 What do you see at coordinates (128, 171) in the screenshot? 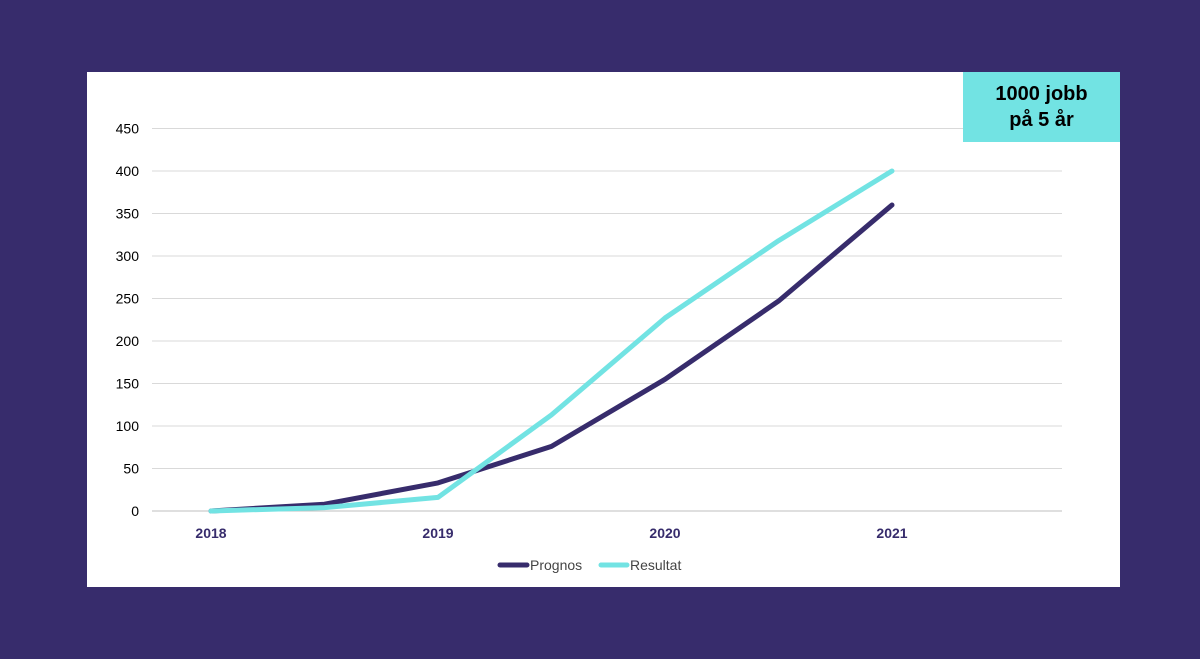
I see `y-tick-label: 400` at bounding box center [128, 171].